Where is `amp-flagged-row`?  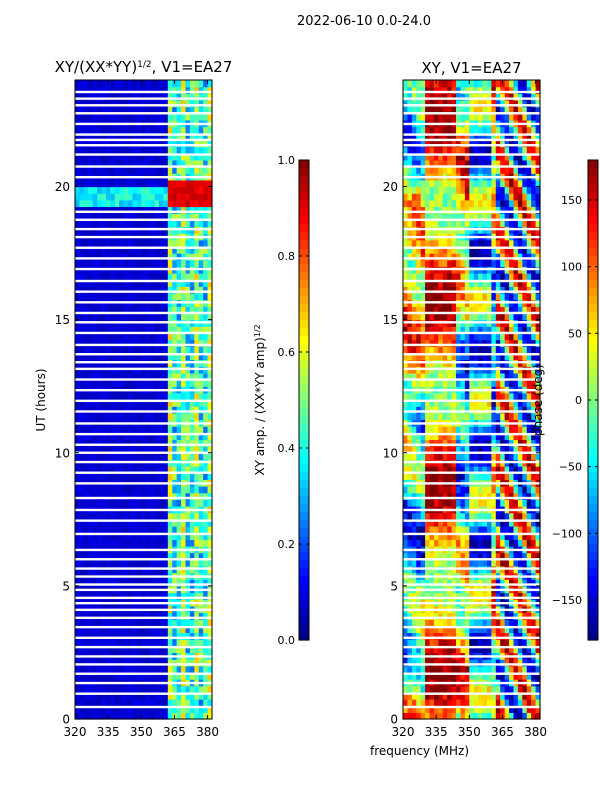 amp-flagged-row is located at coordinates (143, 281).